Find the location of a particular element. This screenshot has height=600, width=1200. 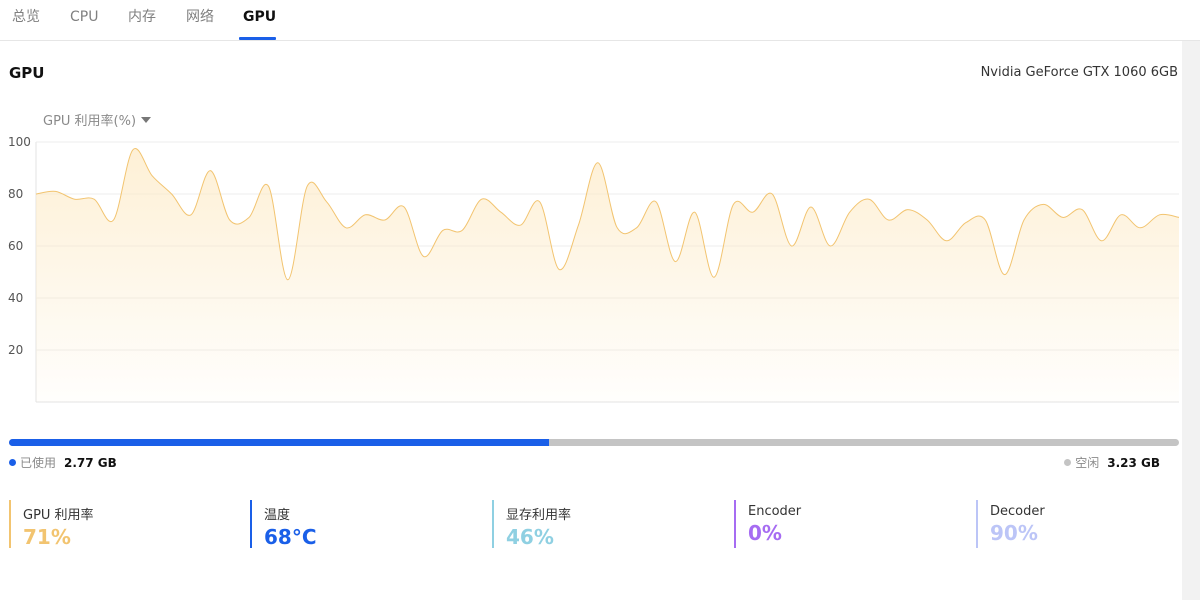

stat-label: GPU 利用率 is located at coordinates (58, 515).